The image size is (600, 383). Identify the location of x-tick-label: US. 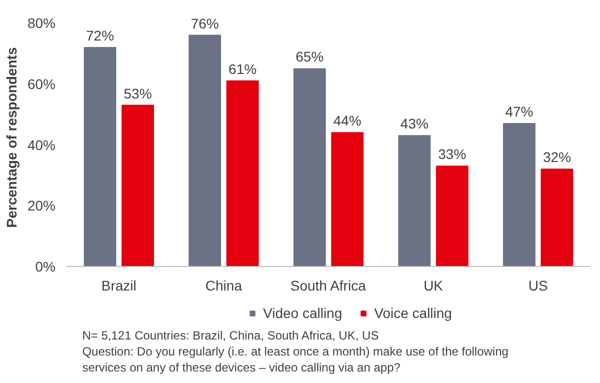
(538, 286).